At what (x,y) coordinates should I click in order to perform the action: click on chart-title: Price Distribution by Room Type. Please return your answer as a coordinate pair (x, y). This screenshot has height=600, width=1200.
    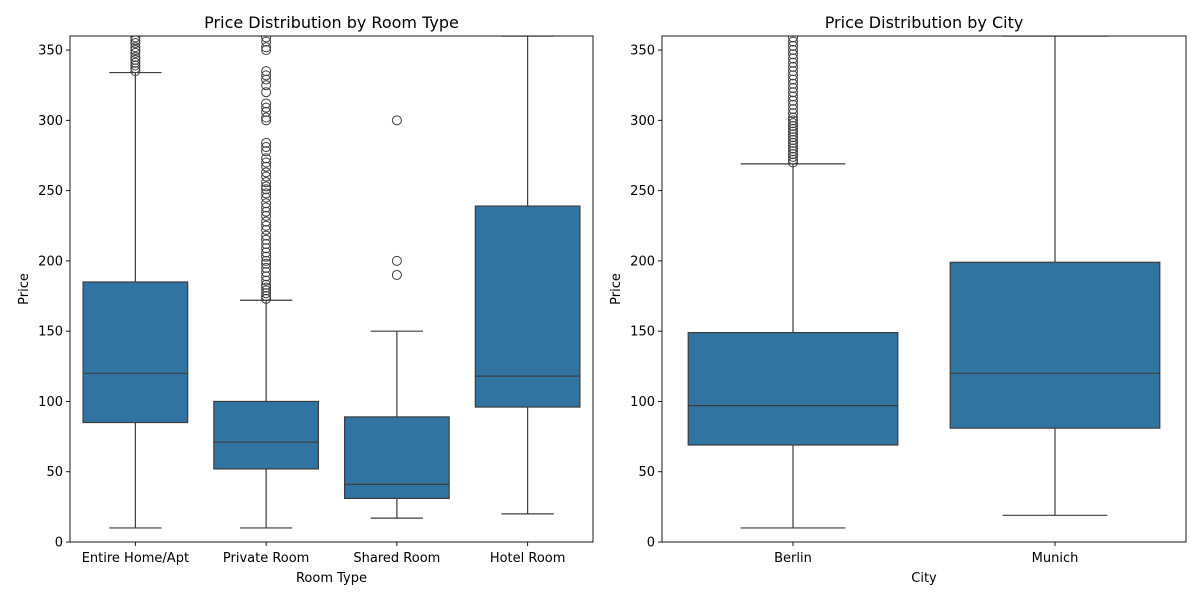
    Looking at the image, I should click on (331, 22).